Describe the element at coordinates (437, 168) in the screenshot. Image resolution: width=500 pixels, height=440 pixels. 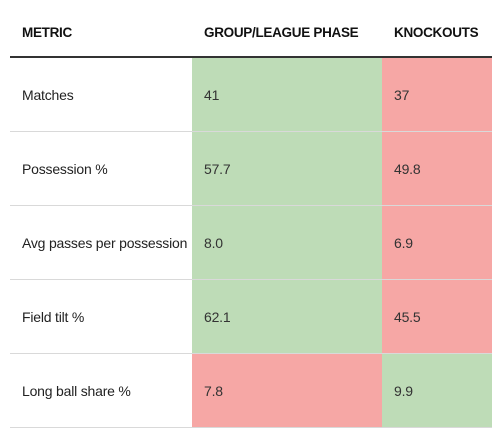
I see `knockouts-value-cell: 49.8` at that location.